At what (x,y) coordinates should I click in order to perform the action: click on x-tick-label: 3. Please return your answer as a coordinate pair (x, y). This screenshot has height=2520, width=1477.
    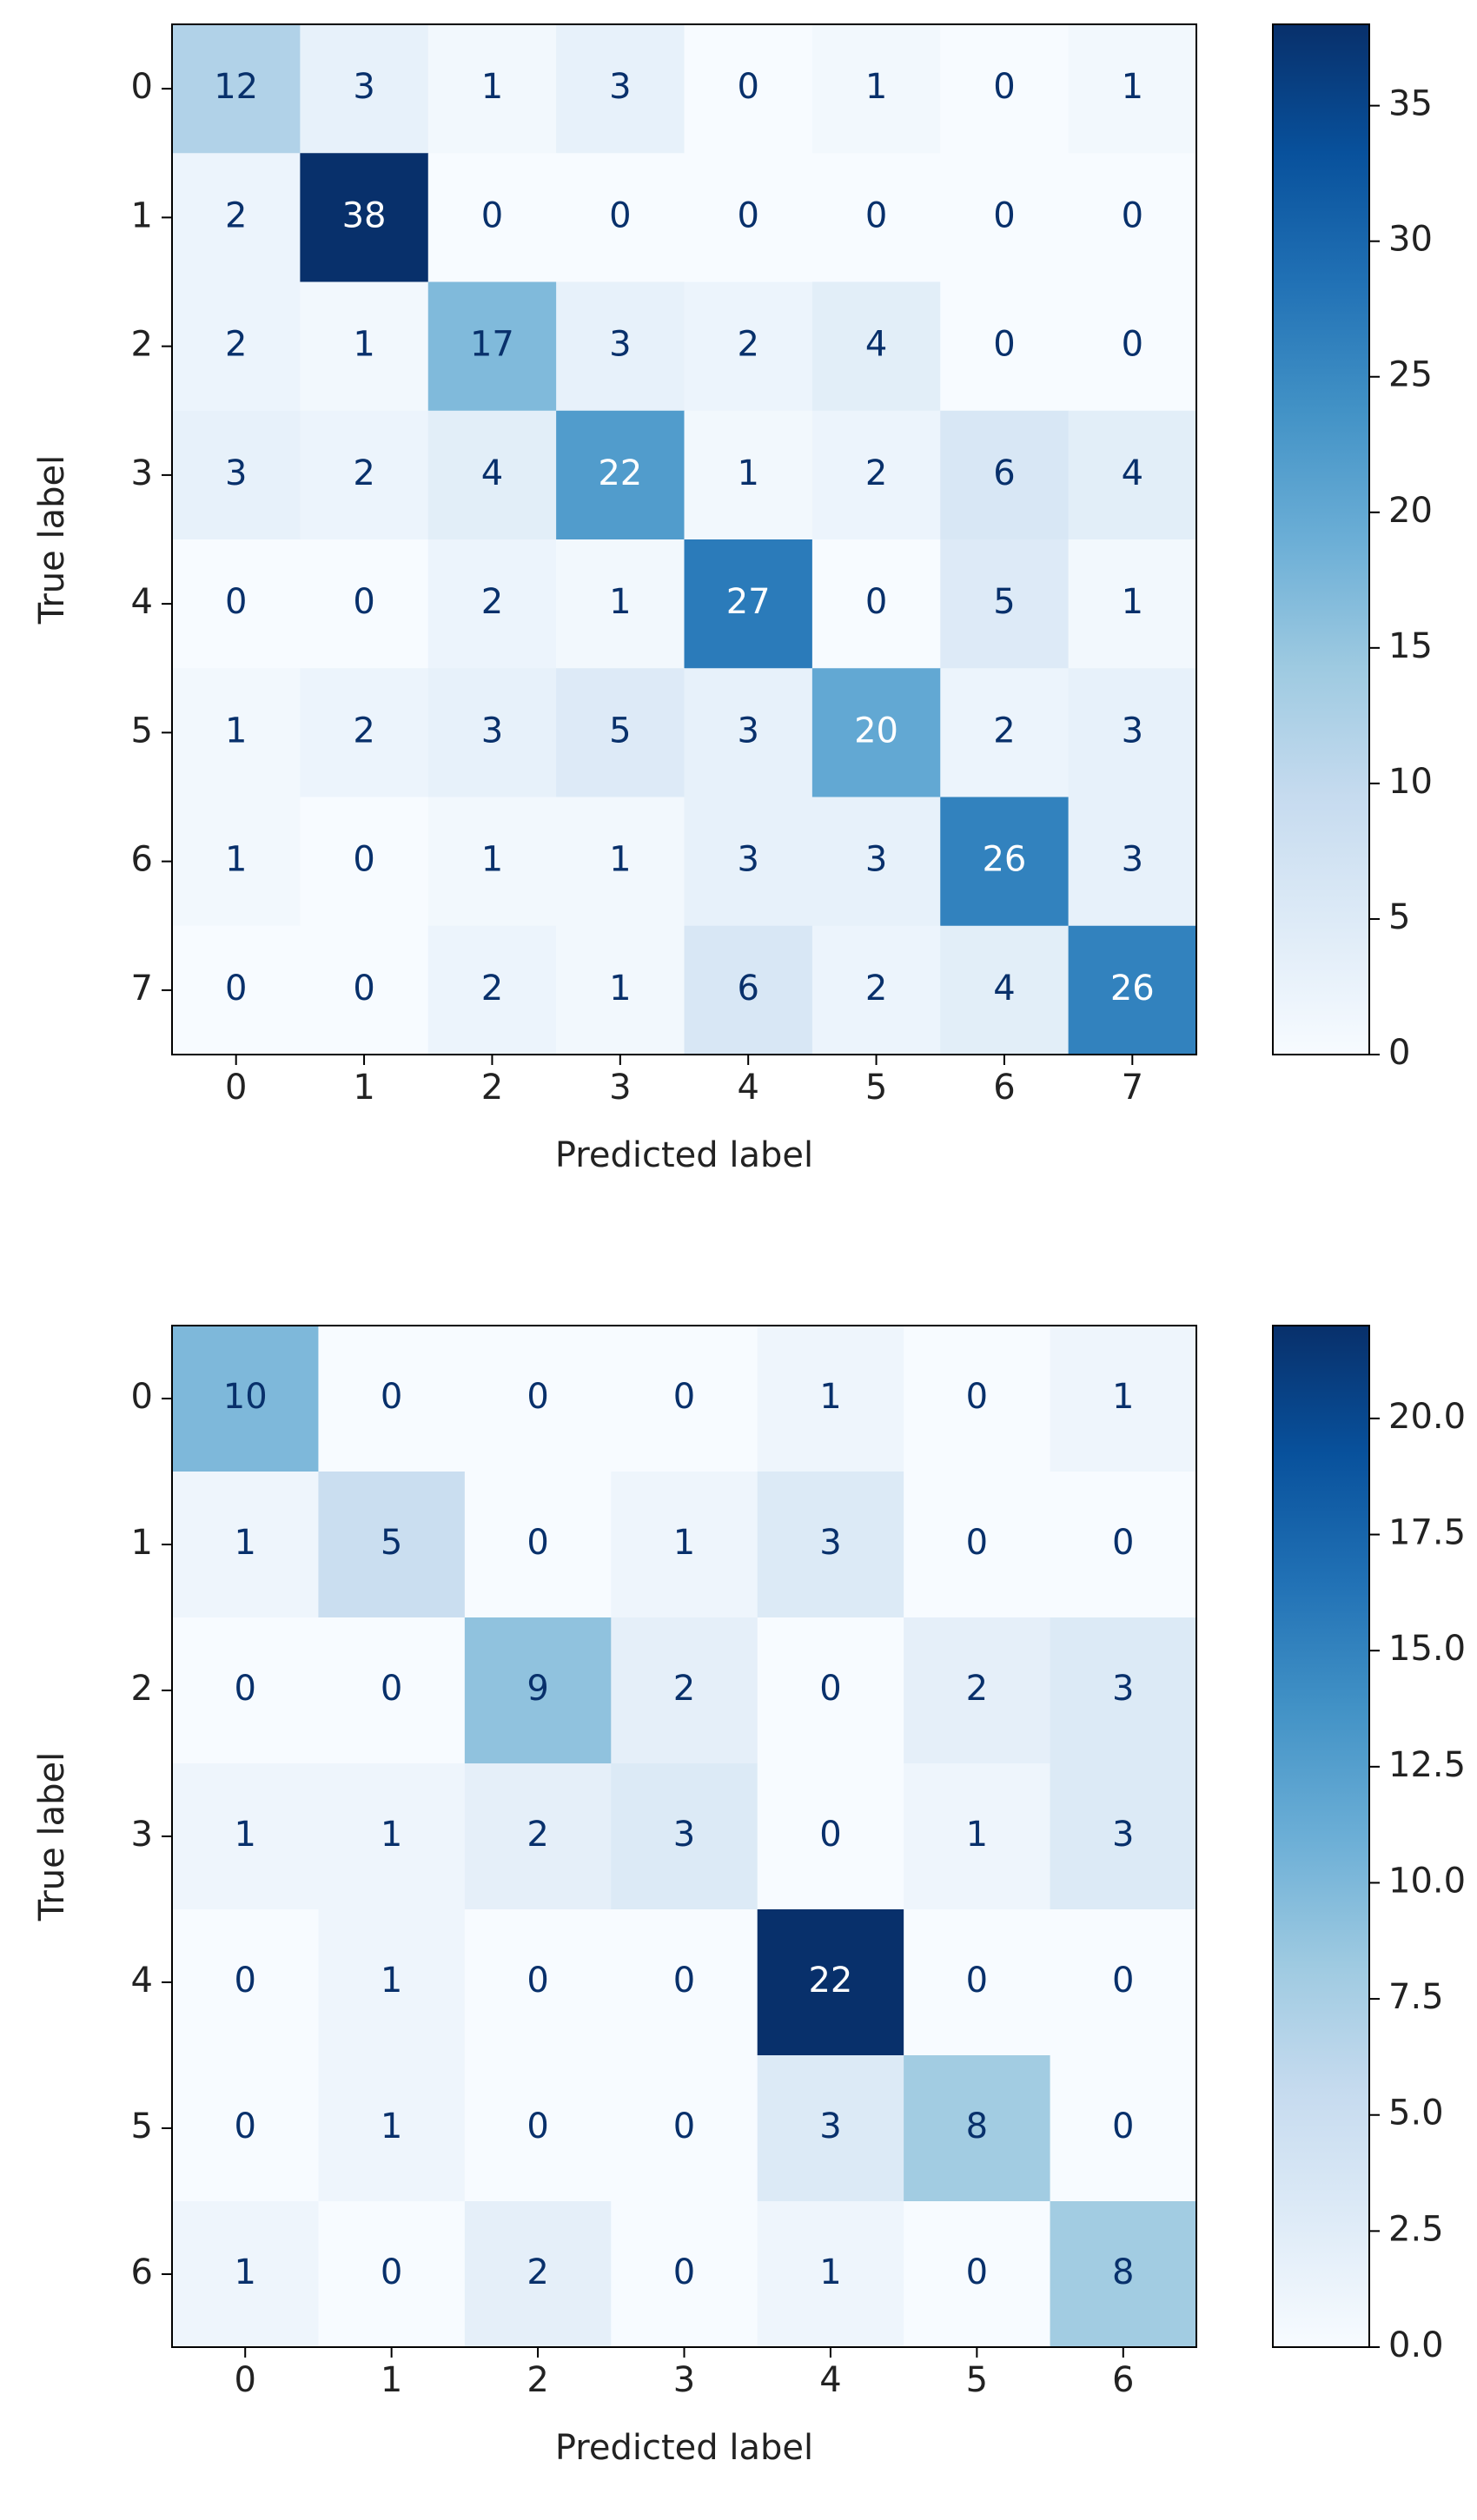
    Looking at the image, I should click on (684, 2380).